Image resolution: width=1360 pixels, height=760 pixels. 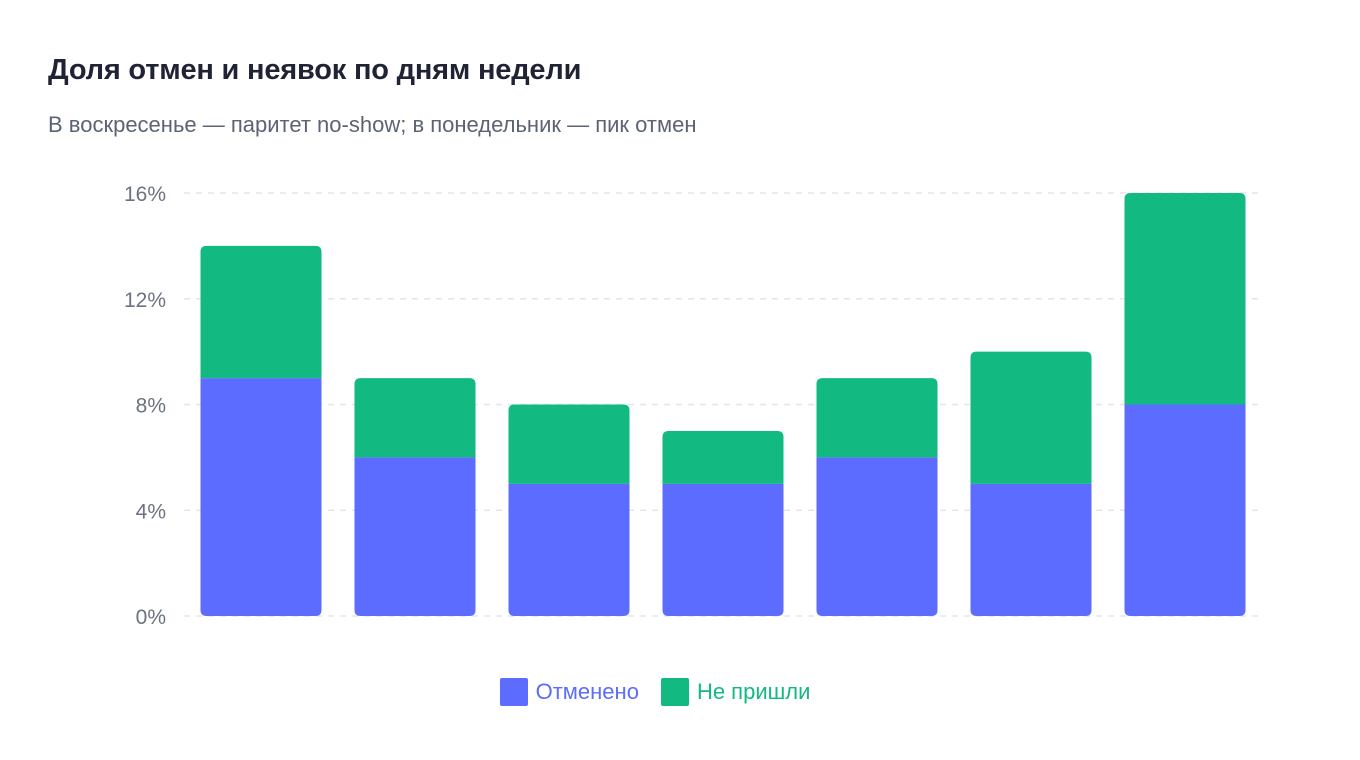 I want to click on legend-item-cancelled: Отменено, so click(x=569, y=692).